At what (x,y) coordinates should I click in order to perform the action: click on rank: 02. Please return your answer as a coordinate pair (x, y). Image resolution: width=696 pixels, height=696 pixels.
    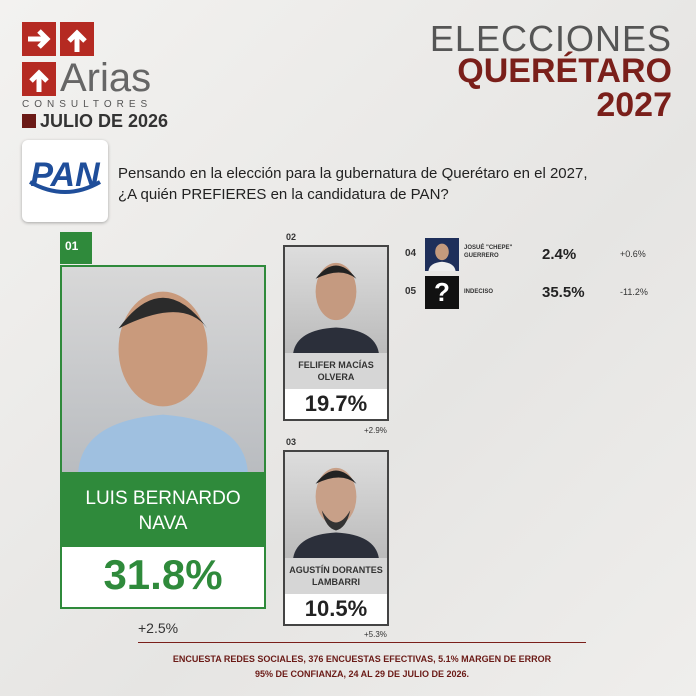
    Looking at the image, I should click on (291, 237).